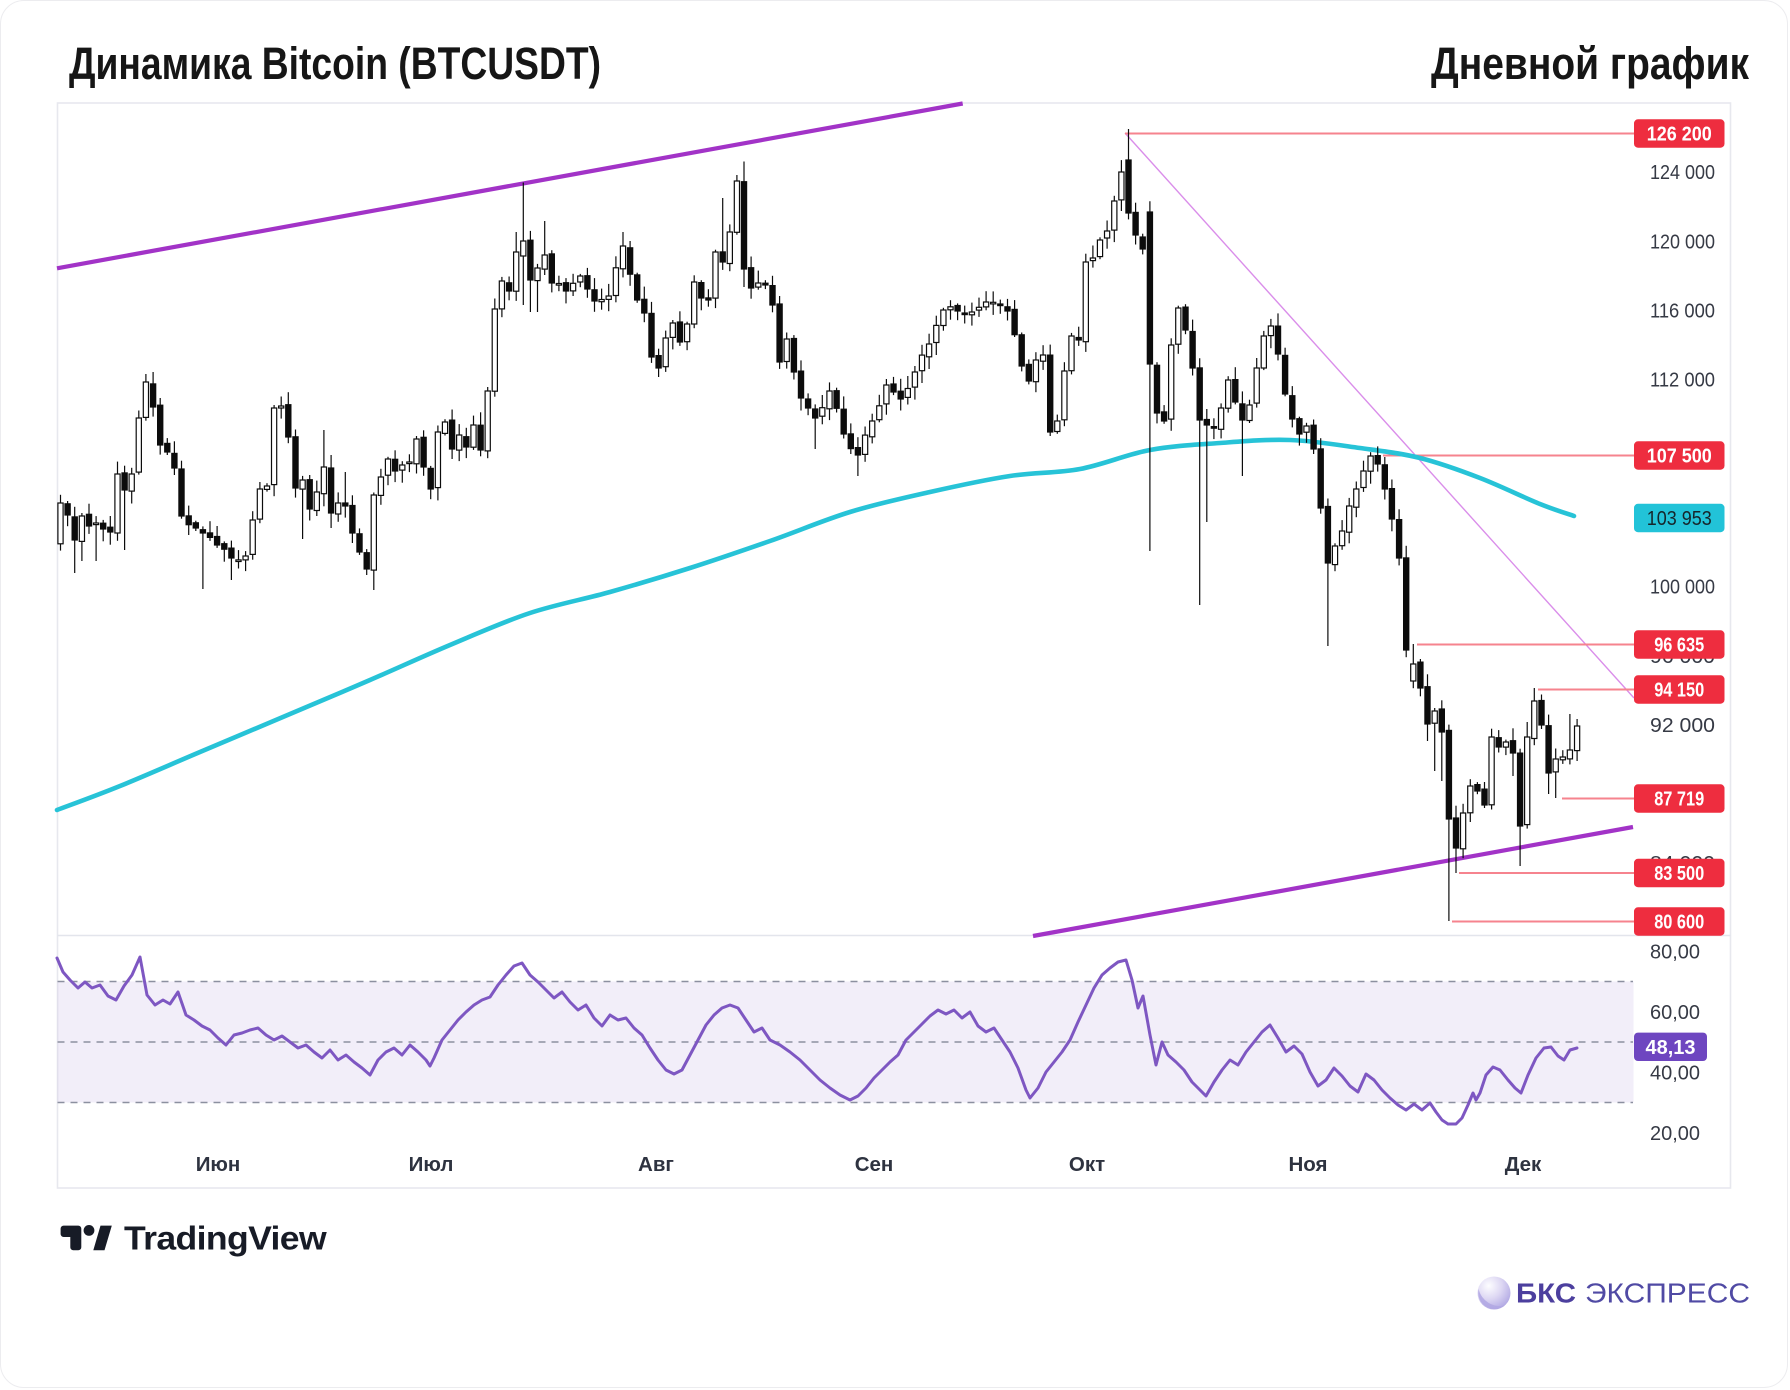  What do you see at coordinates (1679, 690) in the screenshot?
I see `svg-text: 94 150` at bounding box center [1679, 690].